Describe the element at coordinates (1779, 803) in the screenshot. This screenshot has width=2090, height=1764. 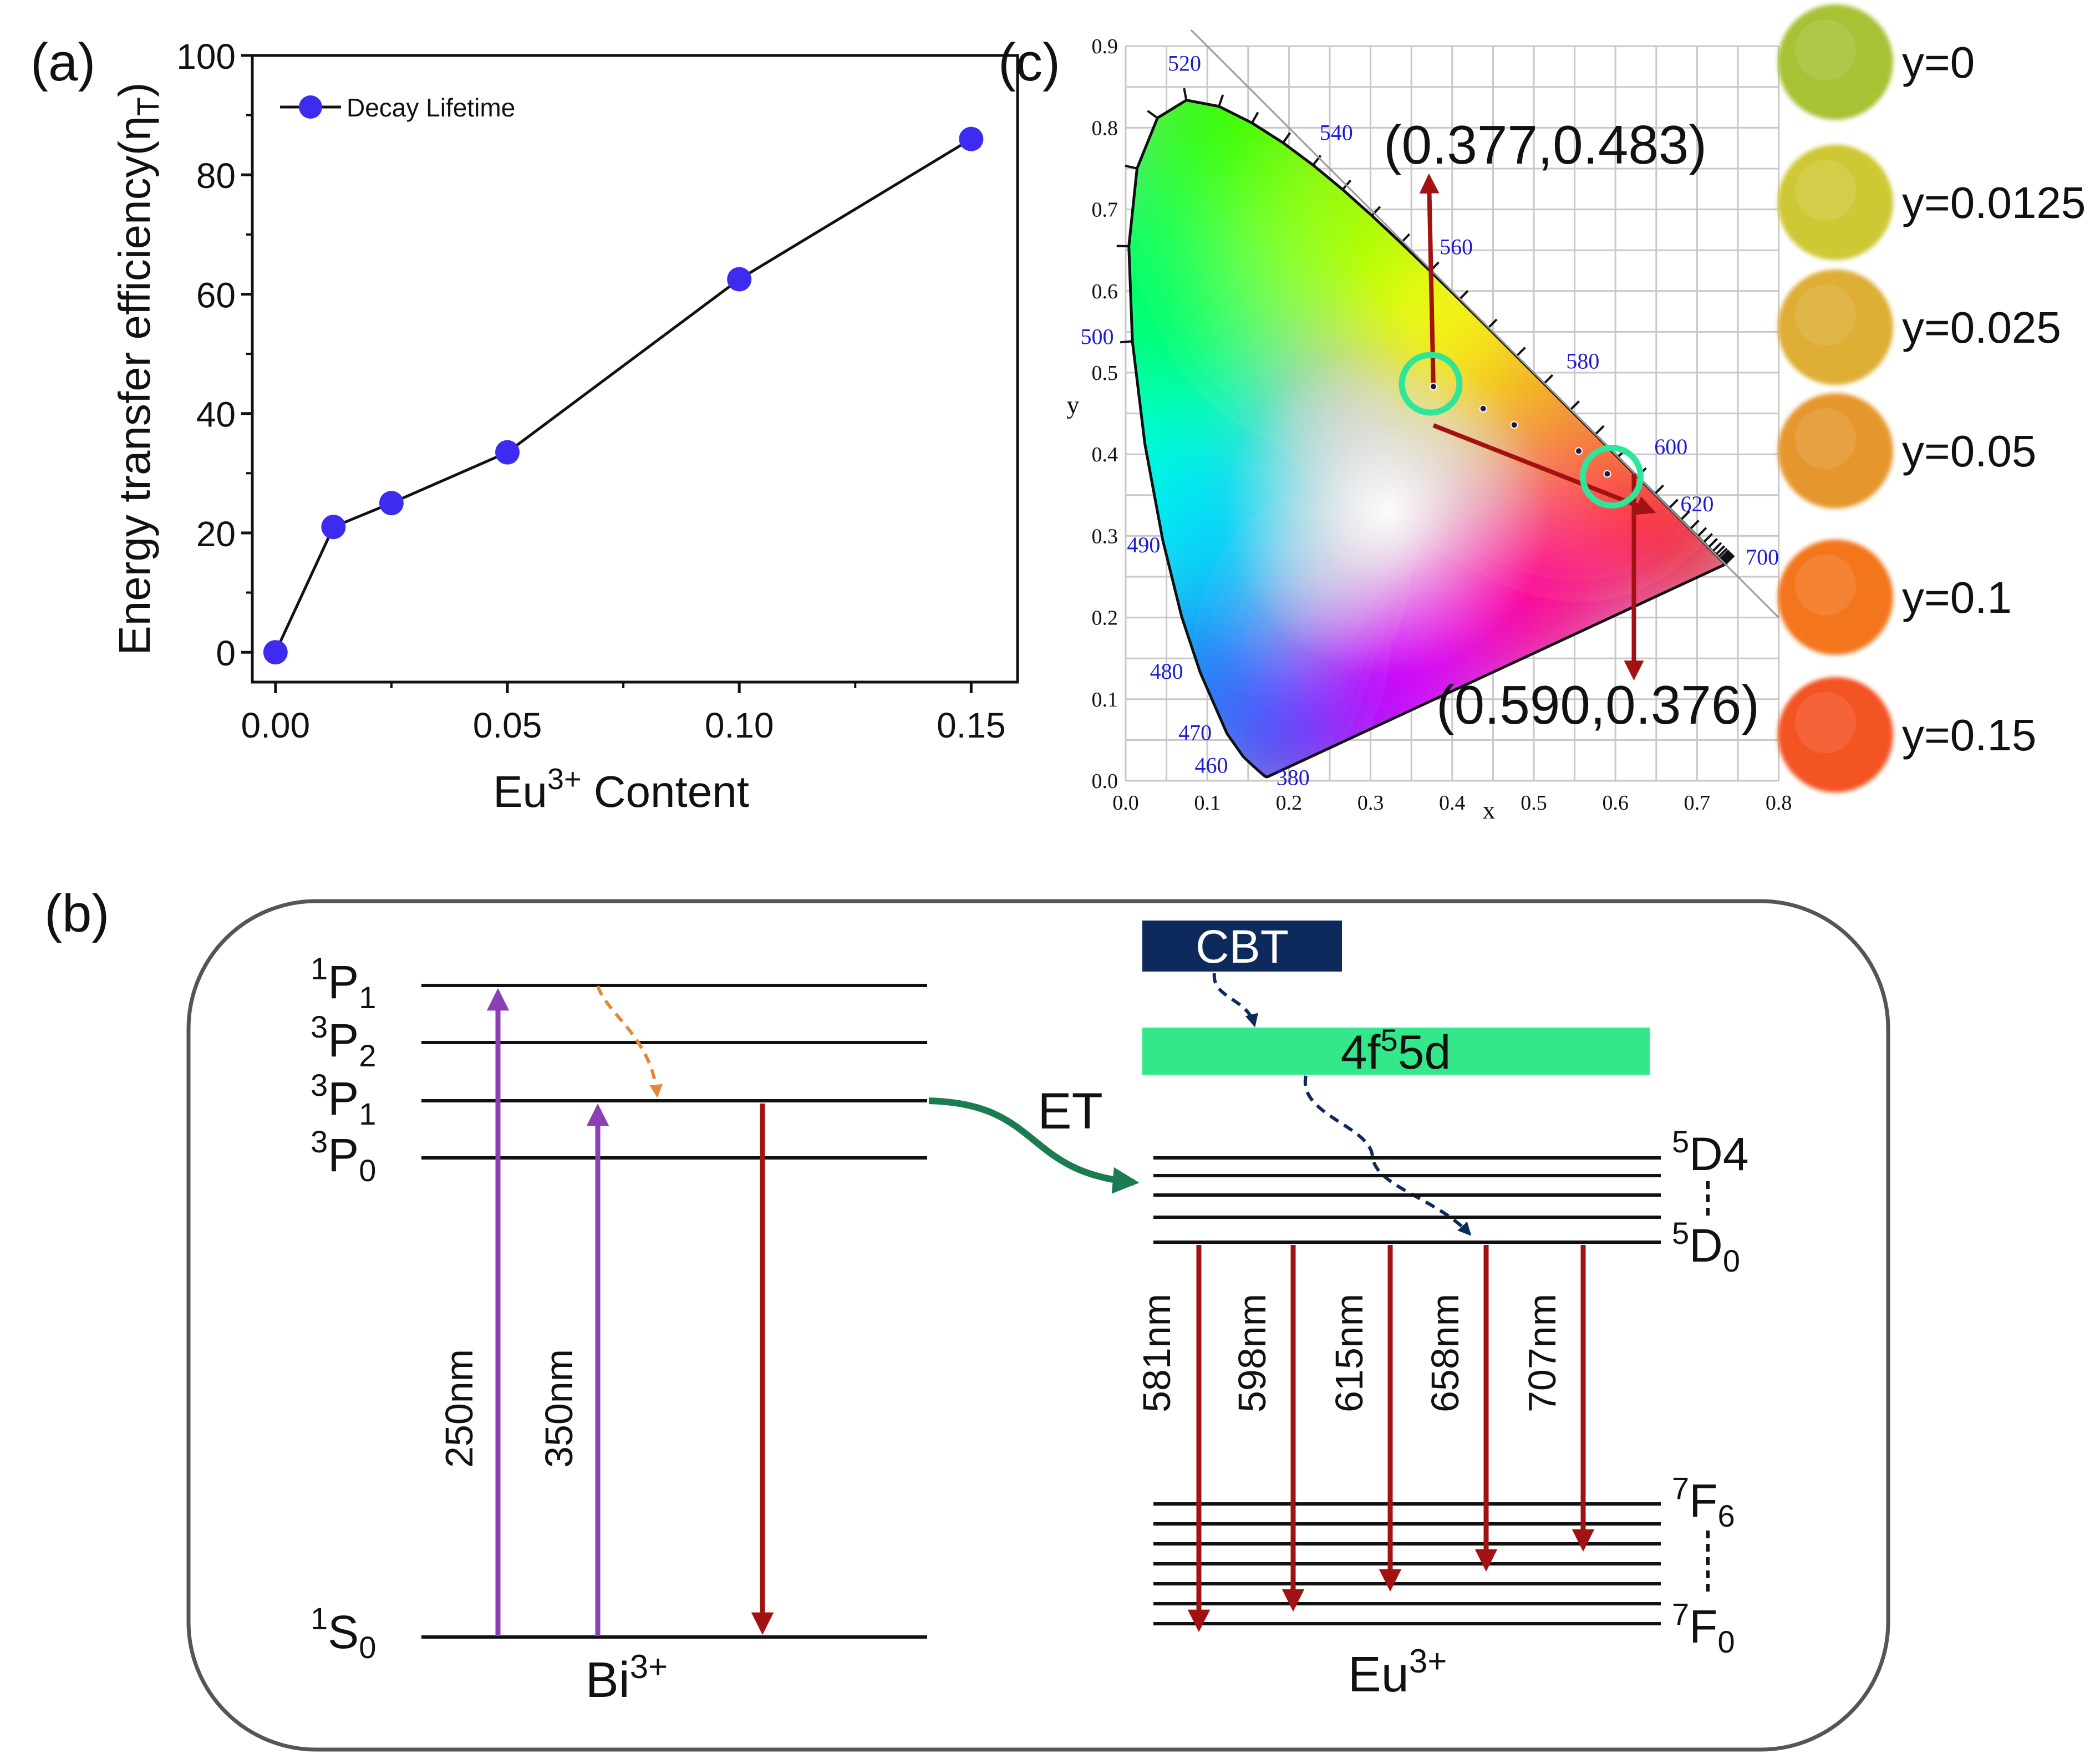
I see `cie-x-tick-label: 0.8` at that location.